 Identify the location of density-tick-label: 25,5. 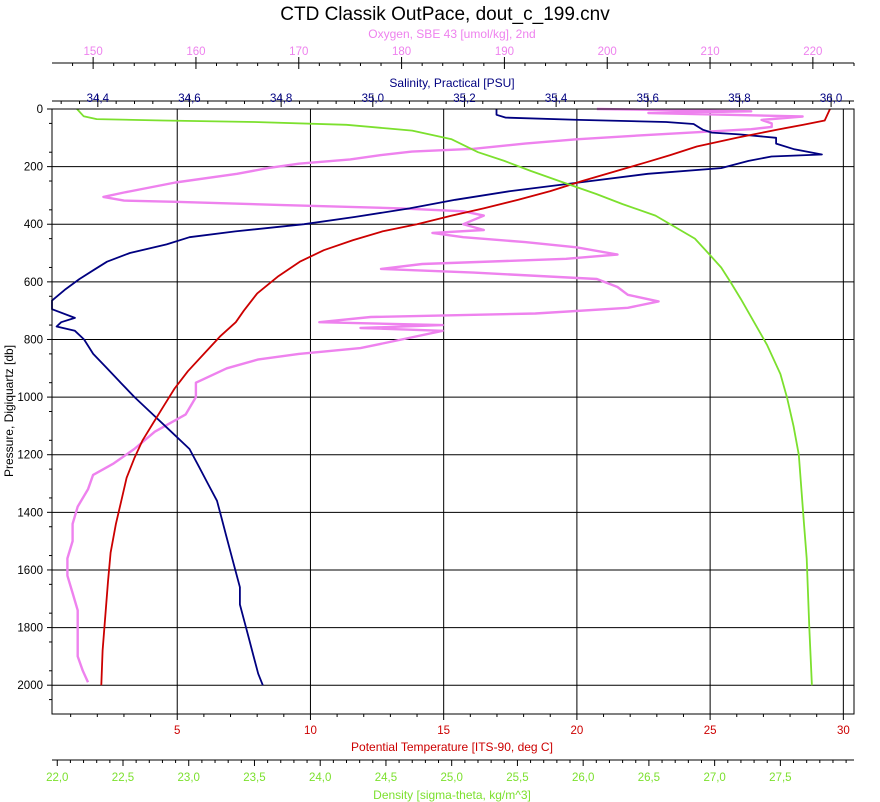
(517, 778).